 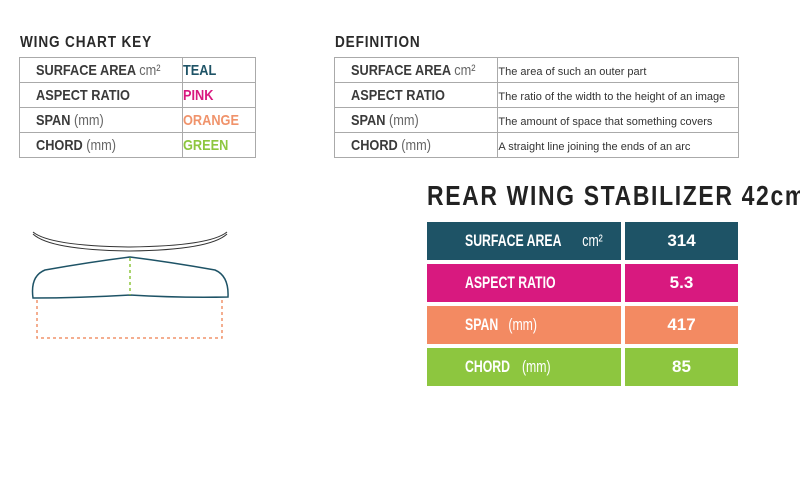 What do you see at coordinates (681, 367) in the screenshot?
I see `stat-value: 85` at bounding box center [681, 367].